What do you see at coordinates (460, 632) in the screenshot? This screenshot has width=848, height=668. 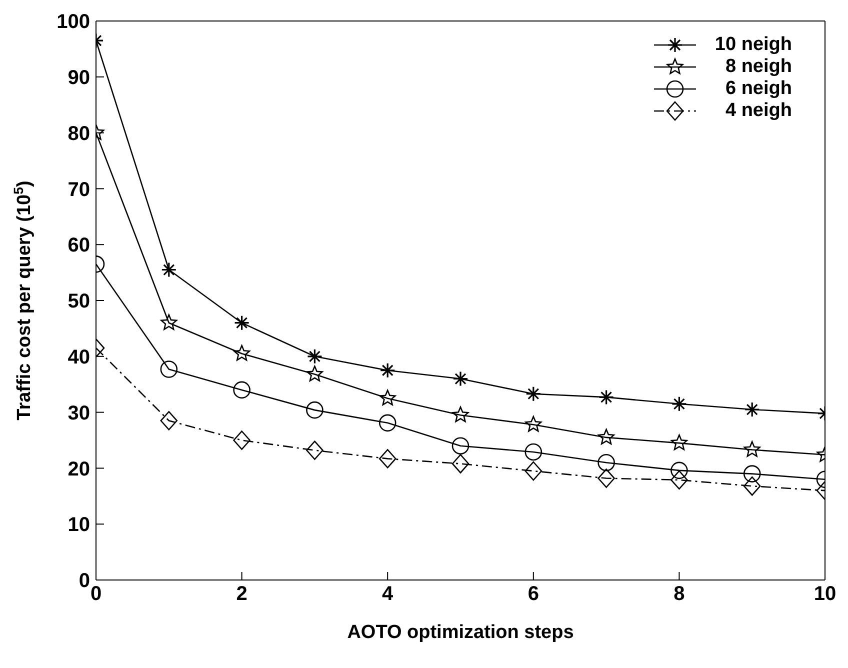 I see `x-axis-title: AOTO optimization steps` at bounding box center [460, 632].